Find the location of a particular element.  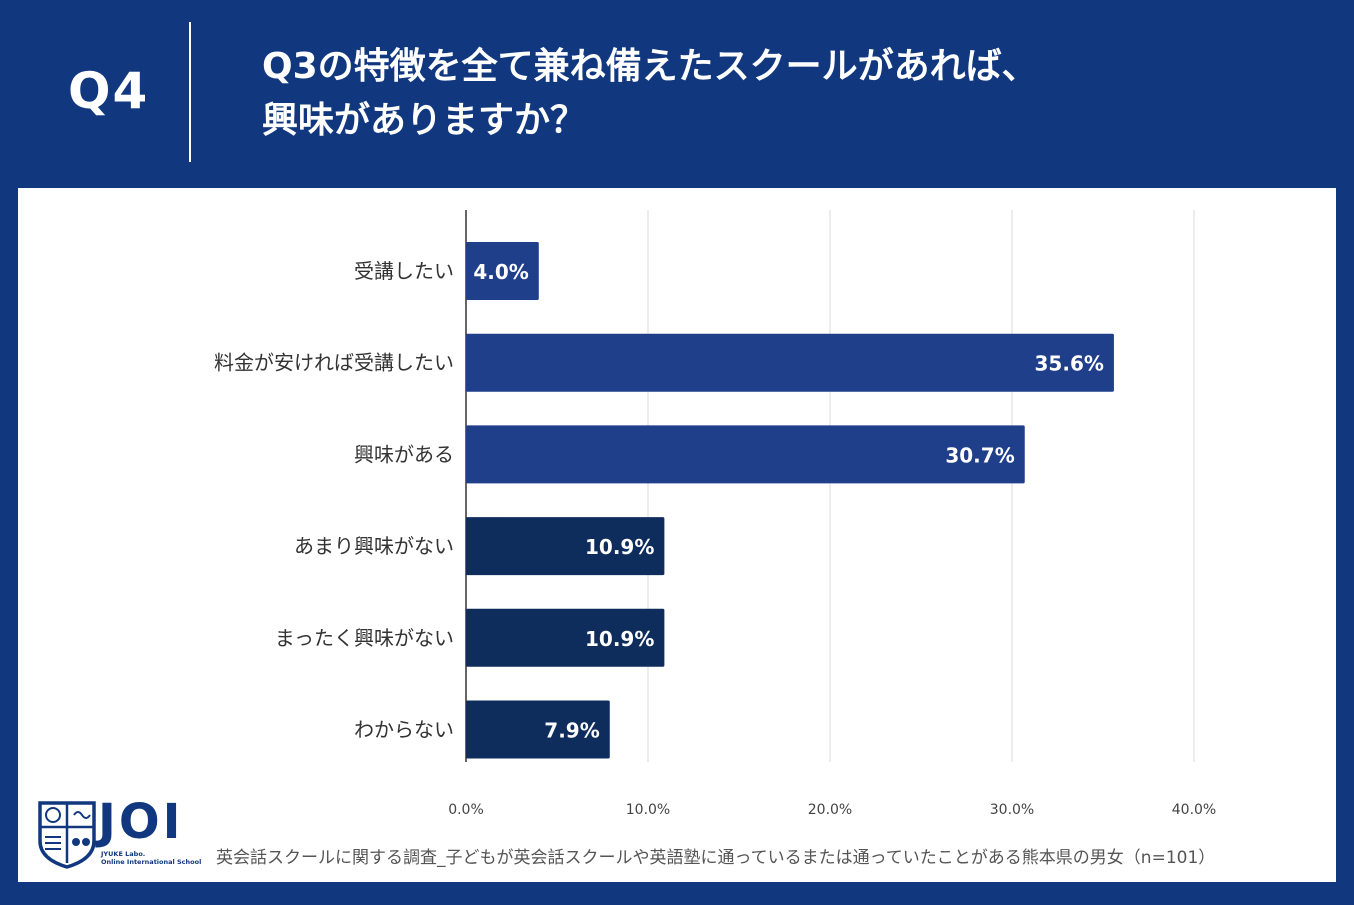

data-label: 35.6% is located at coordinates (1069, 364).